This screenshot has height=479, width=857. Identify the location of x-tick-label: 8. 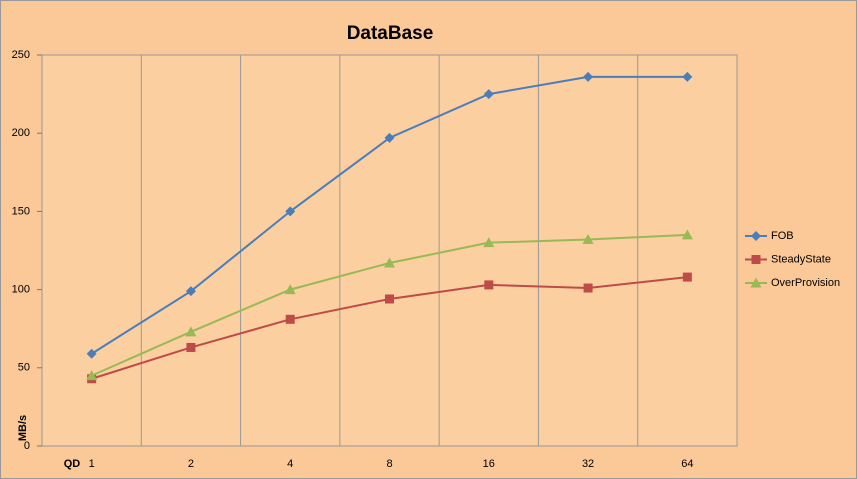
(389, 464).